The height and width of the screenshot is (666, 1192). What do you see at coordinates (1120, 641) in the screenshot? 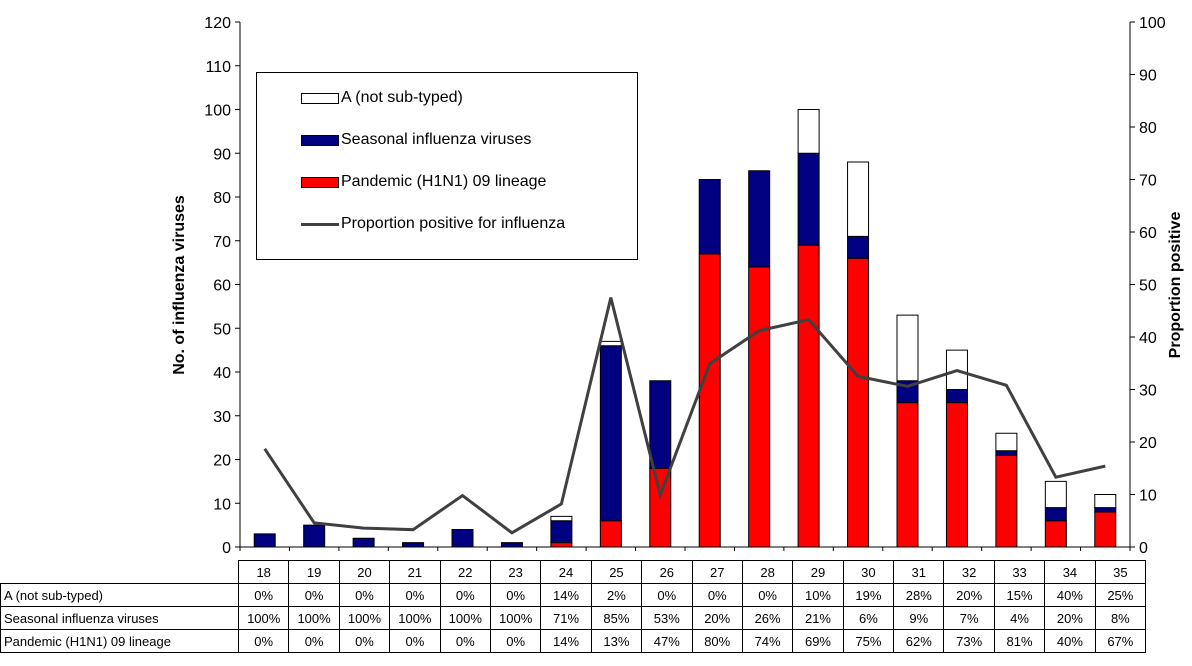
I see `table-cell: 67%` at bounding box center [1120, 641].